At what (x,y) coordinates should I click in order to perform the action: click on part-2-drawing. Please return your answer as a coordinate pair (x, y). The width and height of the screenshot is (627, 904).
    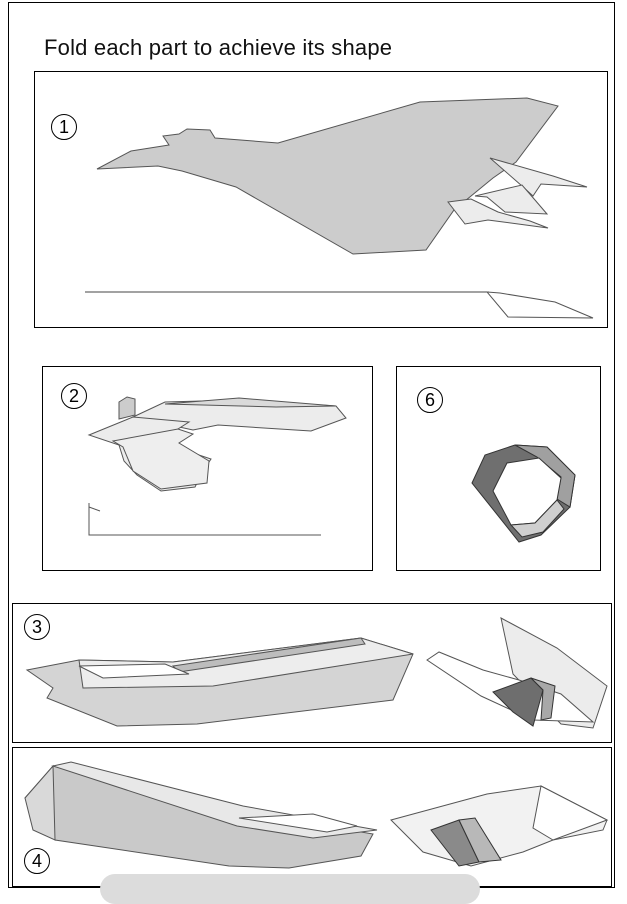
    Looking at the image, I should click on (217, 466).